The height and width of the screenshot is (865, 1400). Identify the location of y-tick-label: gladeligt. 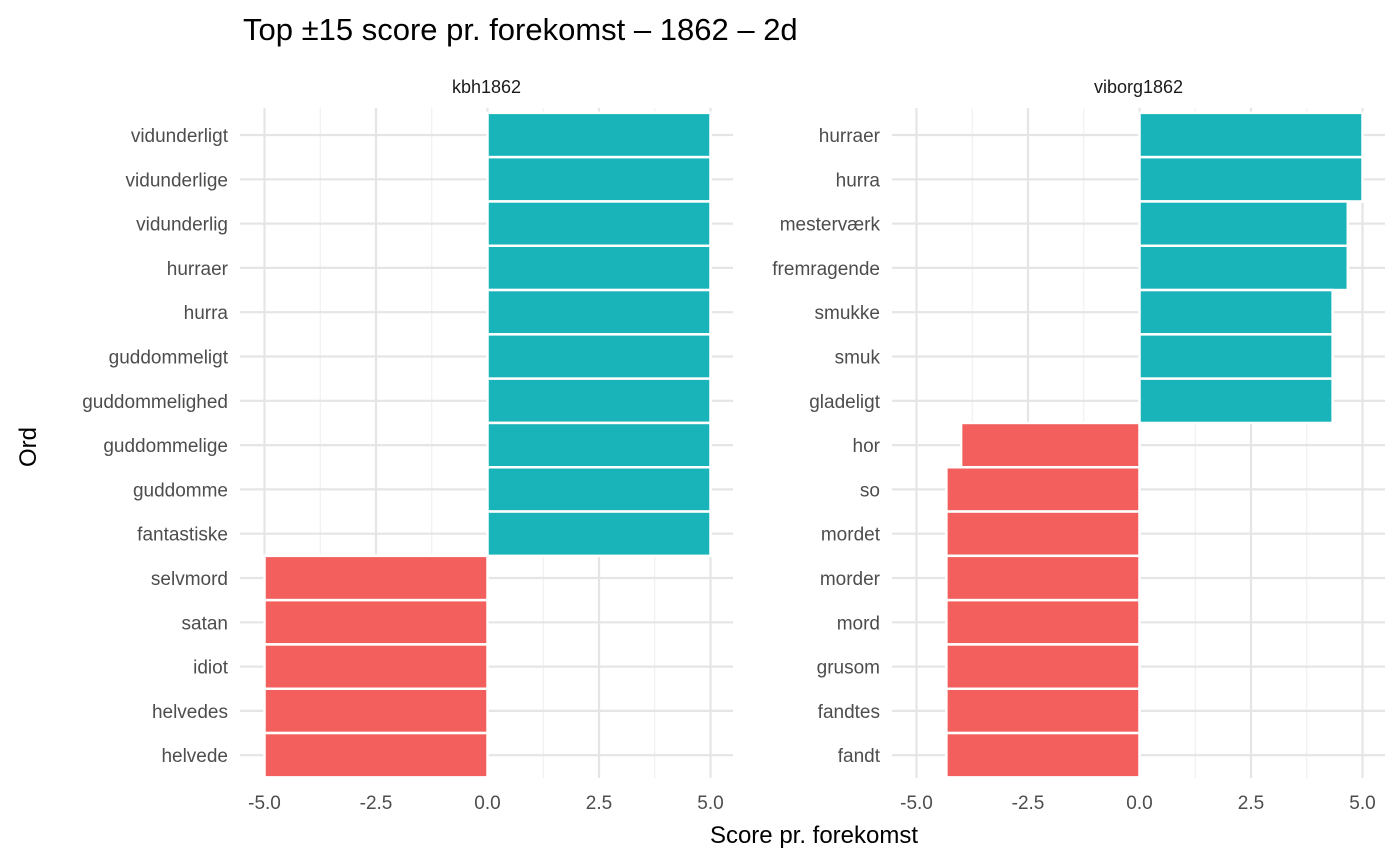
(844, 402).